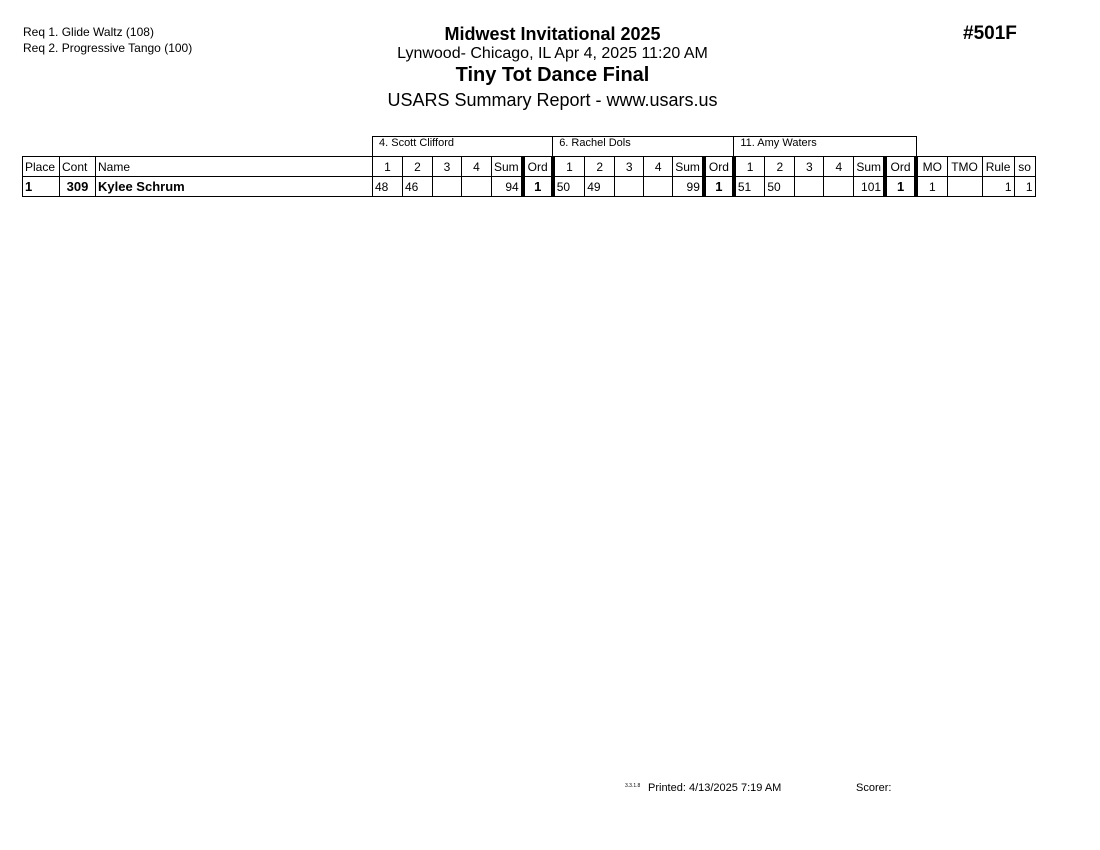  I want to click on version-label: 3.3.1.8, so click(633, 786).